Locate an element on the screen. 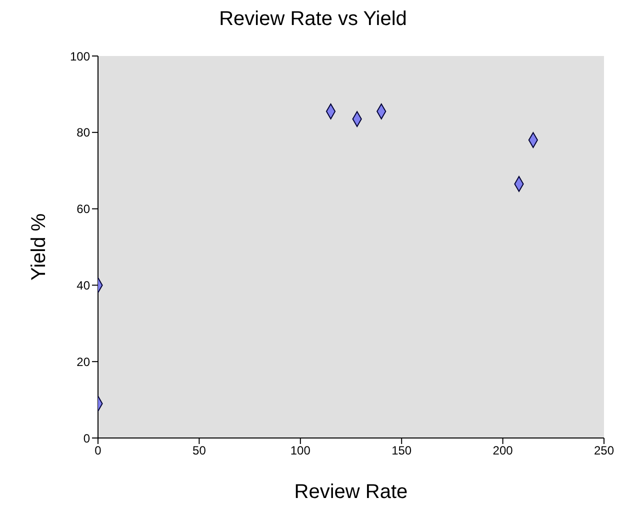 The image size is (626, 529). y-tick-label: 100 is located at coordinates (80, 56).